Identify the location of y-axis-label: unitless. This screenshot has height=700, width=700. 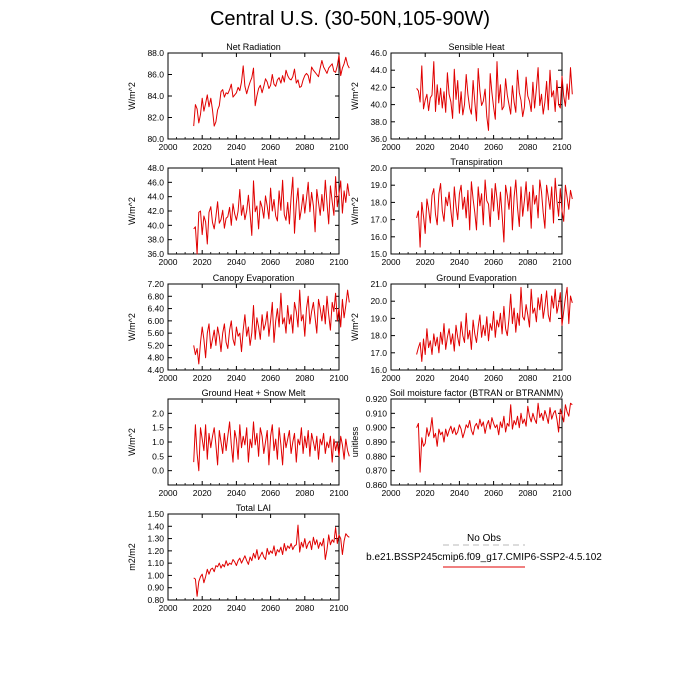
(355, 441).